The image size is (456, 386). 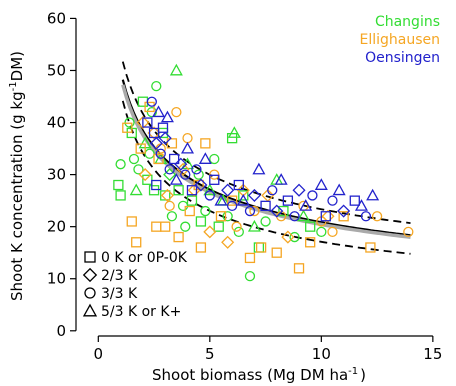 What do you see at coordinates (90, 293) in the screenshot?
I see `legend-circle-marker` at bounding box center [90, 293].